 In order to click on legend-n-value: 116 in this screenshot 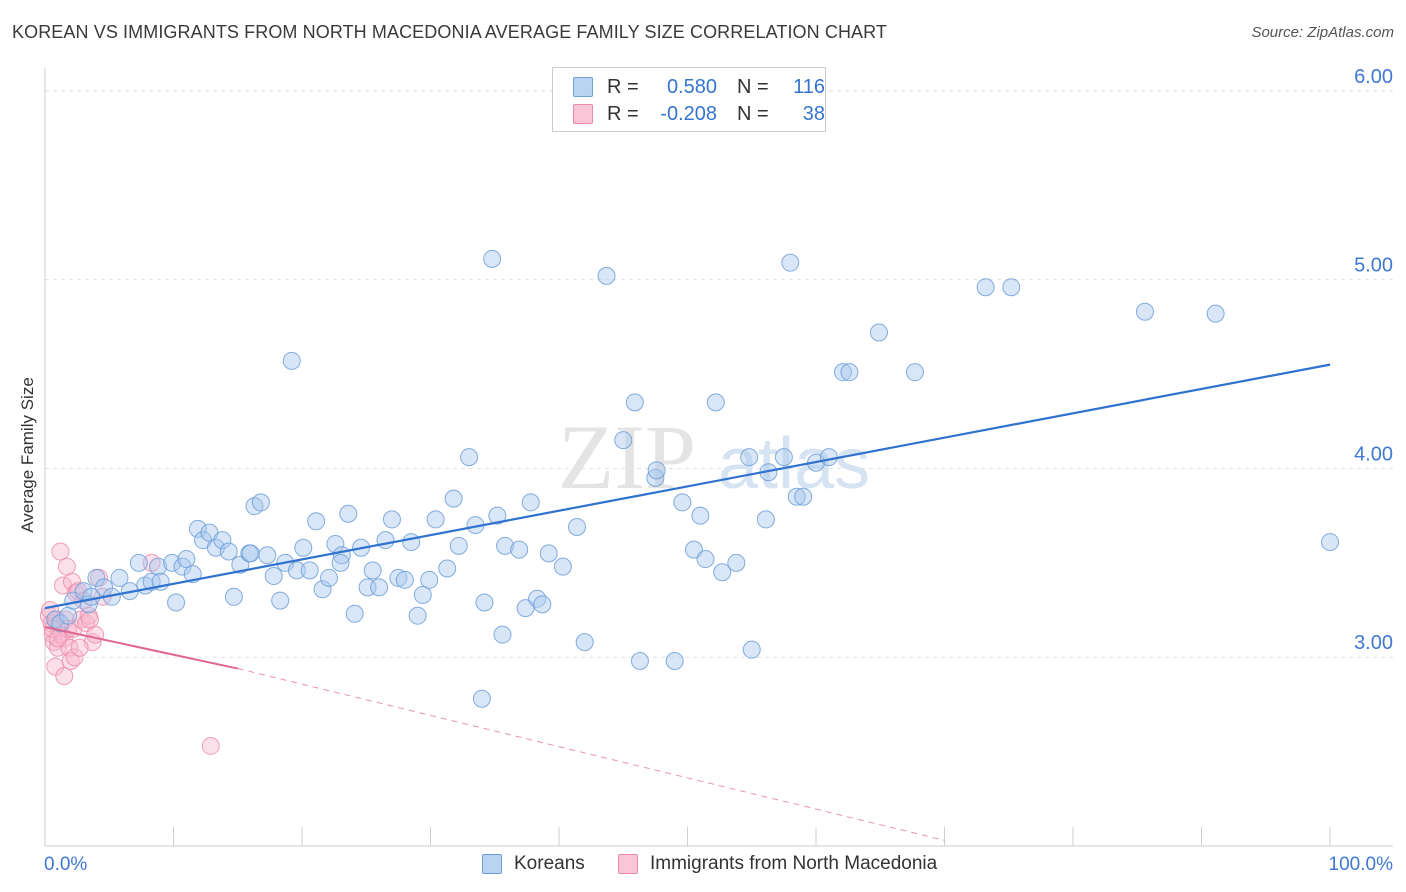, I will do `click(809, 86)`.